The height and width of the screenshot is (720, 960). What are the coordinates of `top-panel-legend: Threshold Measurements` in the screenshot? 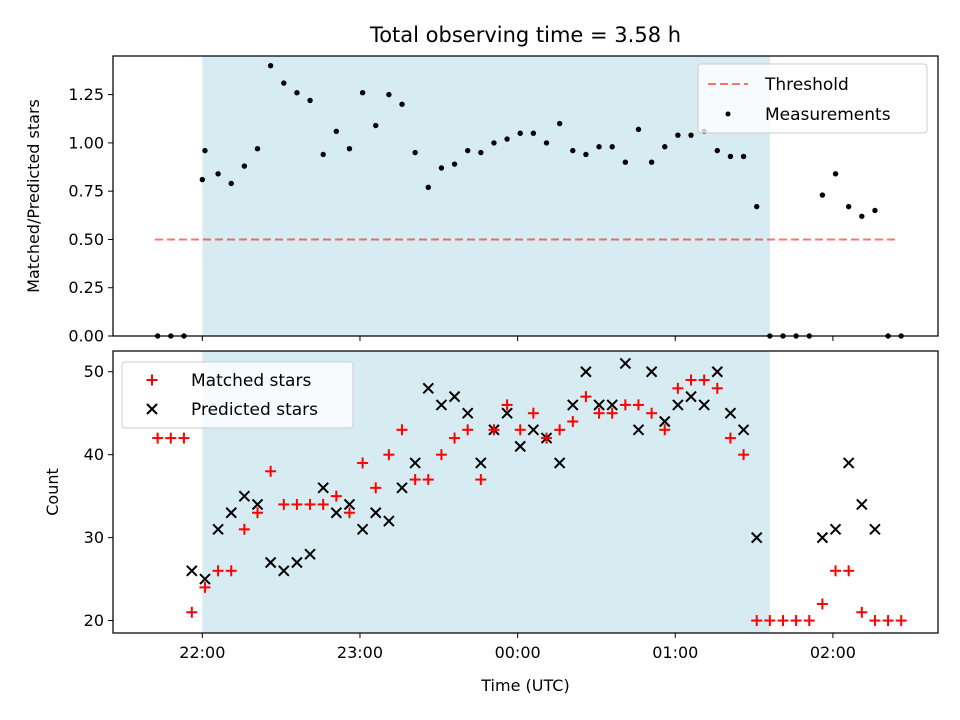 It's located at (812, 98).